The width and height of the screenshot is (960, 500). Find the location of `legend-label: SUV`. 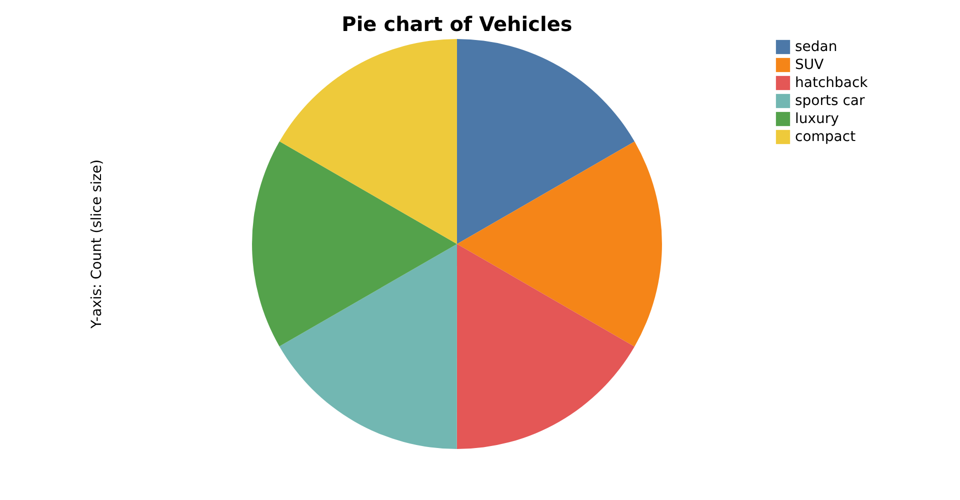

legend-label: SUV is located at coordinates (809, 65).